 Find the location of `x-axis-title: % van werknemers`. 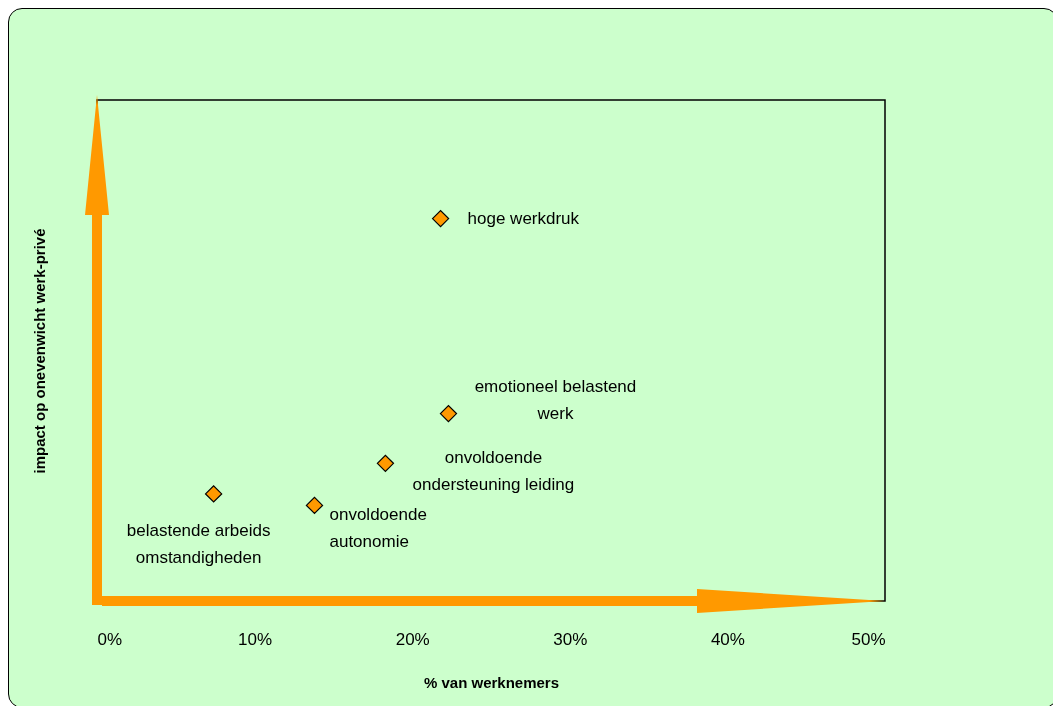

x-axis-title: % van werknemers is located at coordinates (491, 682).